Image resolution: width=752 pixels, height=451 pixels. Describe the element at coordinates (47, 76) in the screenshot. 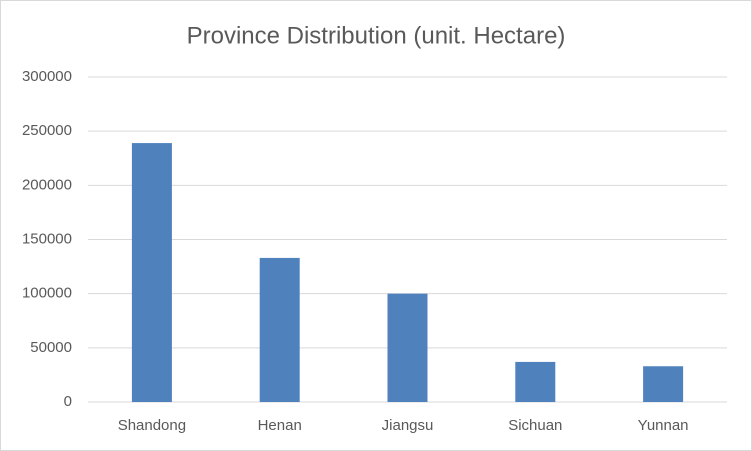

I see `y-tick-label: 300000` at that location.